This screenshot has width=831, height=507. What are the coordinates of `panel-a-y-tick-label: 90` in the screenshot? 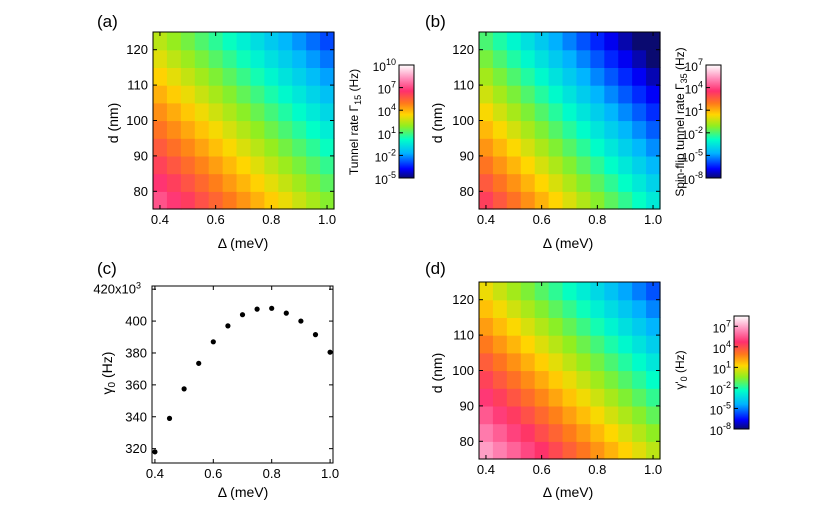 It's located at (141, 155).